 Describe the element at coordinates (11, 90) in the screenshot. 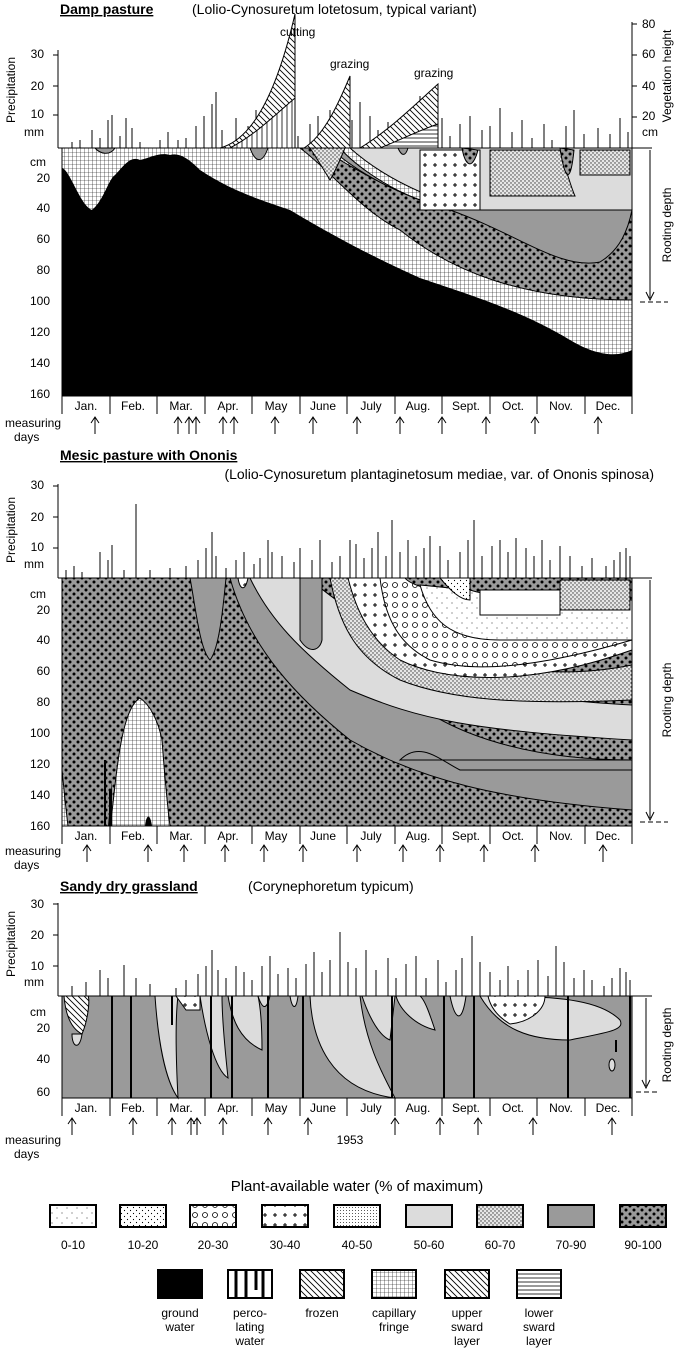

I see `panel-1-precip-label: Precipitation` at that location.